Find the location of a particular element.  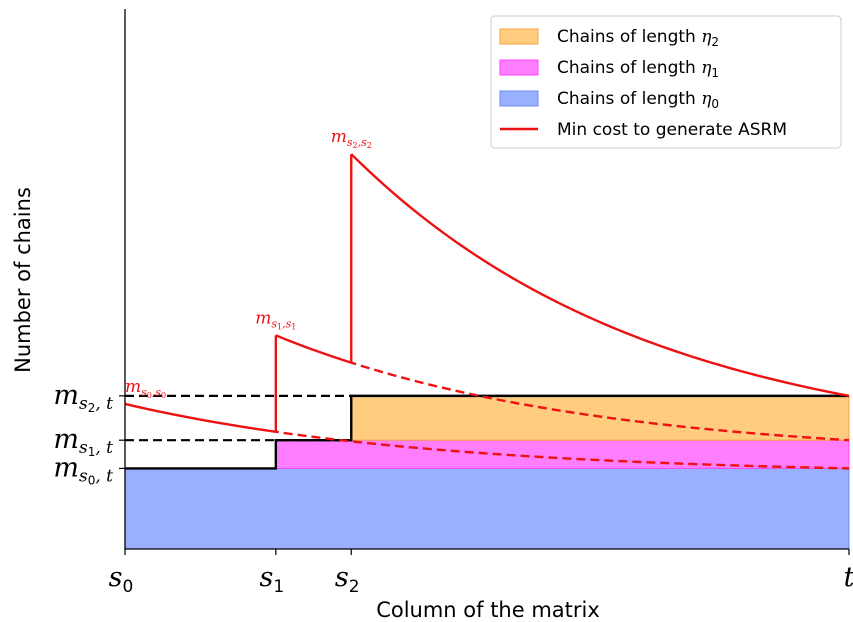

y-axis-label: Number of chains is located at coordinates (23, 280).